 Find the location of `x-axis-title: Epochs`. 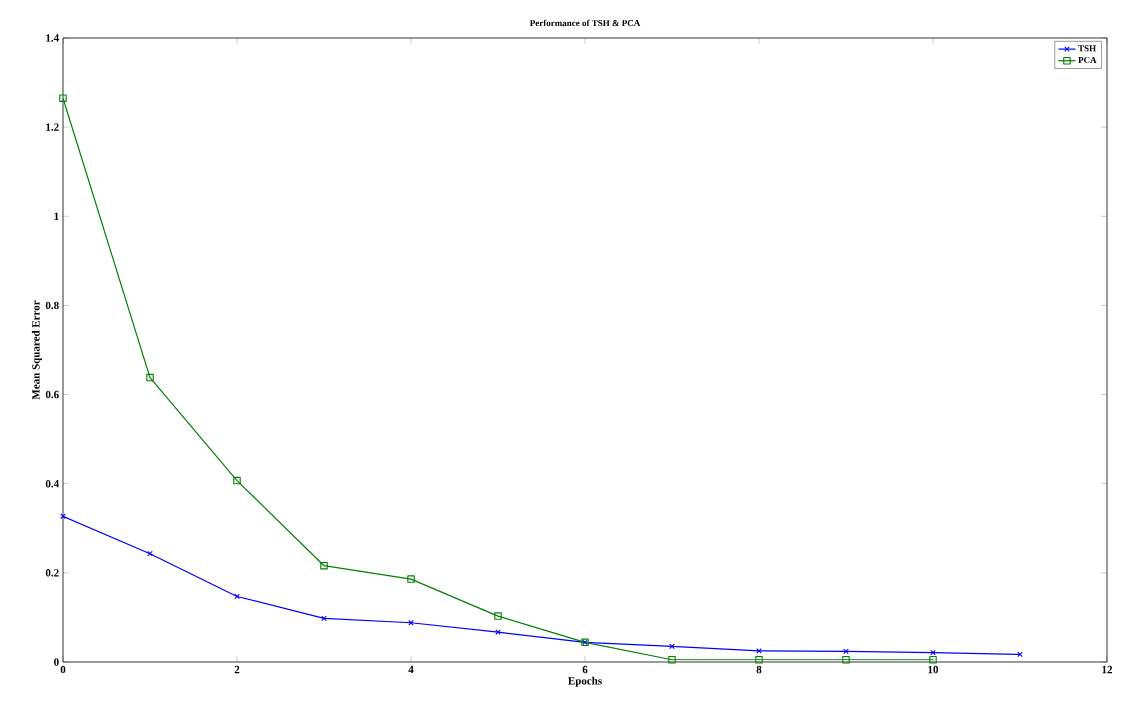

x-axis-title: Epochs is located at coordinates (585, 681).